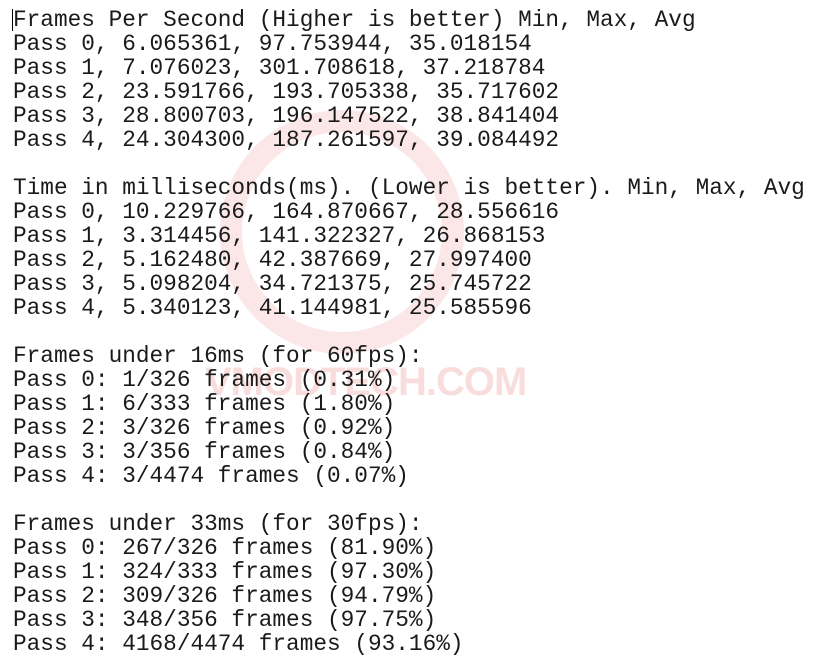 The image size is (822, 658). I want to click on section-header: Frames under 16ms (for 60fps):, so click(218, 356).